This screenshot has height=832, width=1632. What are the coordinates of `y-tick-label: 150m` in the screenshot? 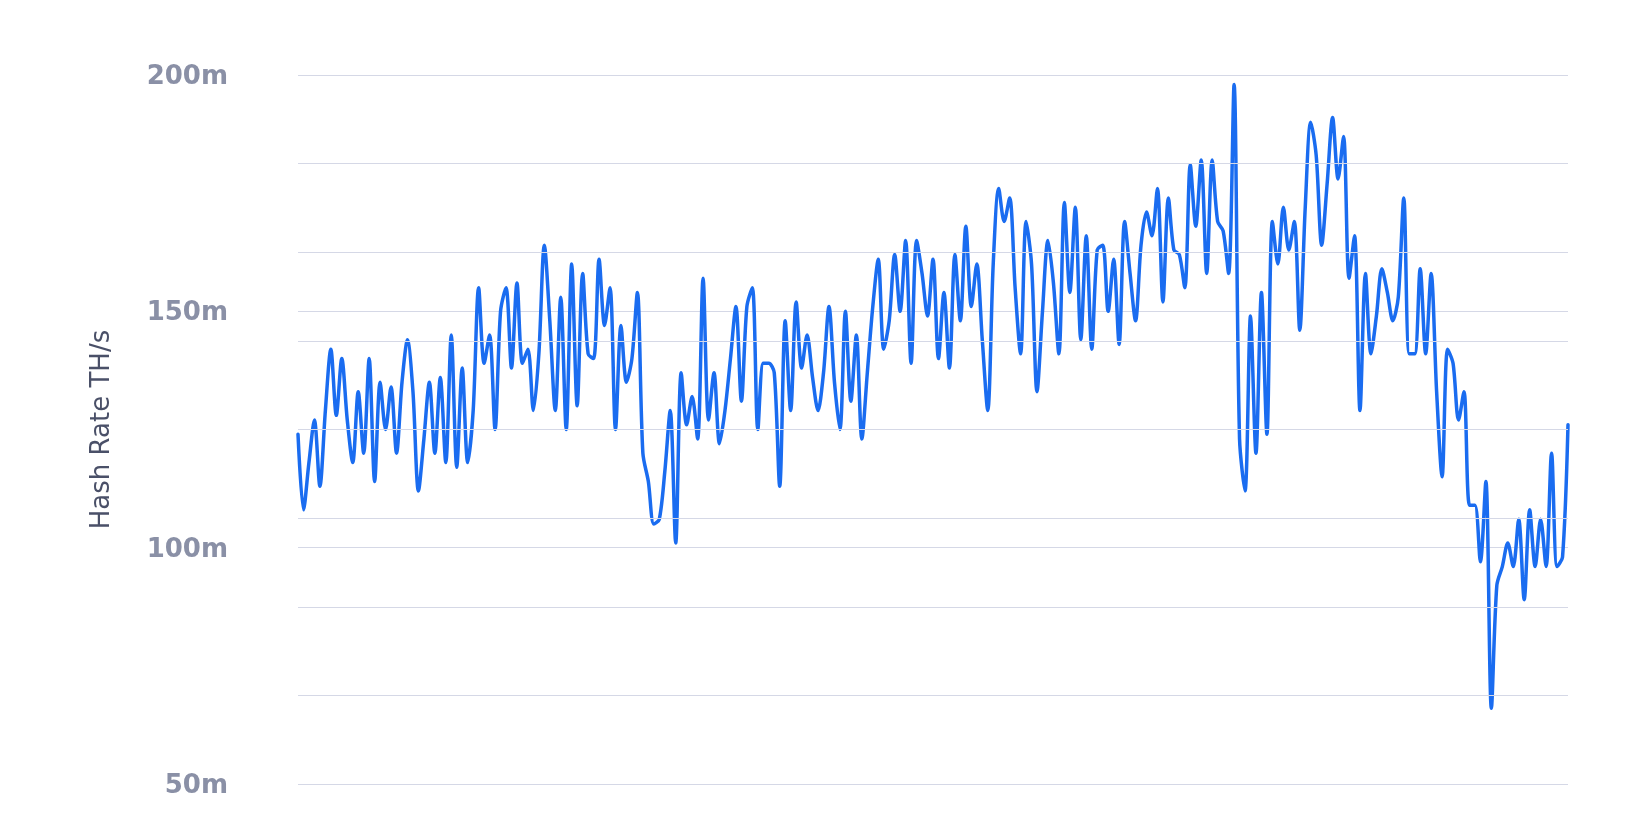 It's located at (187, 311).